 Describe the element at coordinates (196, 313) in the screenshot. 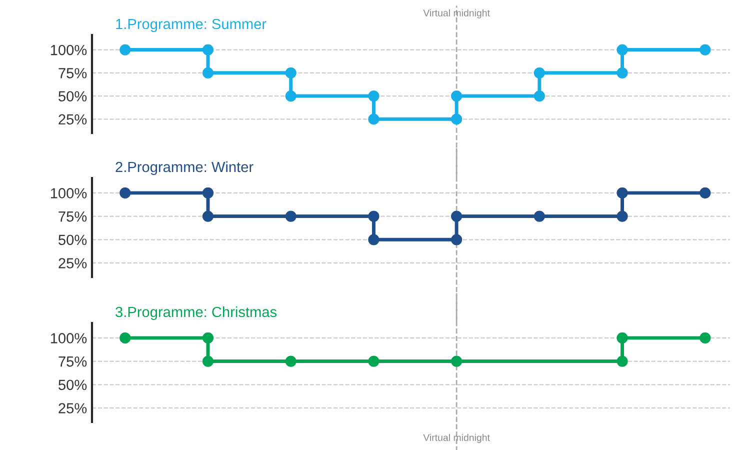

I see `chart-title: 3.Programme: Christmas` at that location.